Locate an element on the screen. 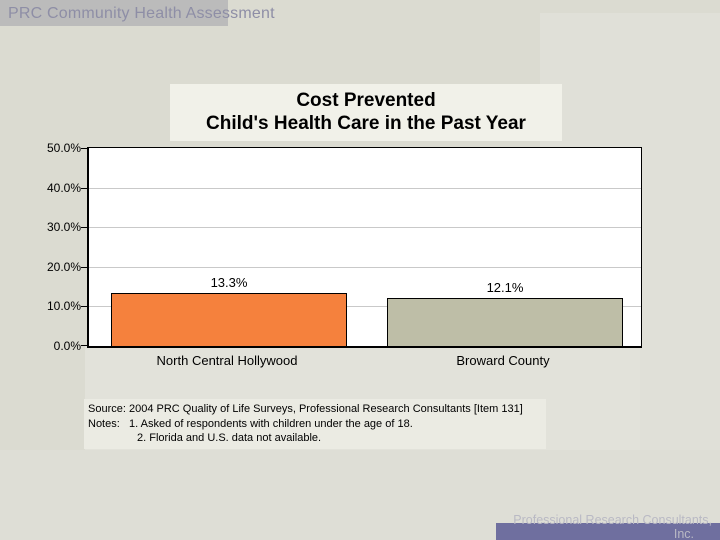 Image resolution: width=720 pixels, height=540 pixels. notes-label: Notes: is located at coordinates (104, 423).